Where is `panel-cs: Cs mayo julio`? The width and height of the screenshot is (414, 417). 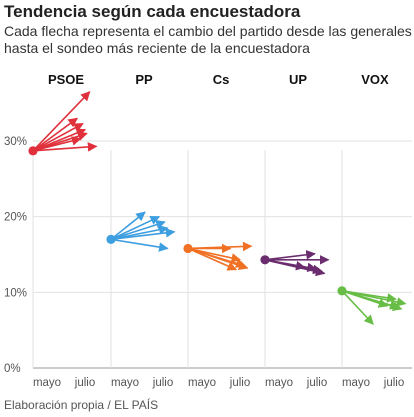
panel-cs: Cs mayo julio is located at coordinates (218, 230).